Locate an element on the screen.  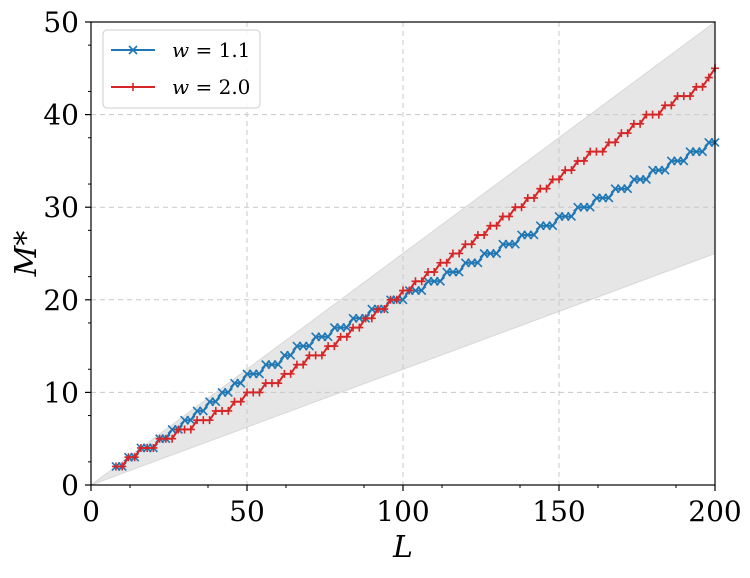
y-tick-label: 0 is located at coordinates (70, 485).